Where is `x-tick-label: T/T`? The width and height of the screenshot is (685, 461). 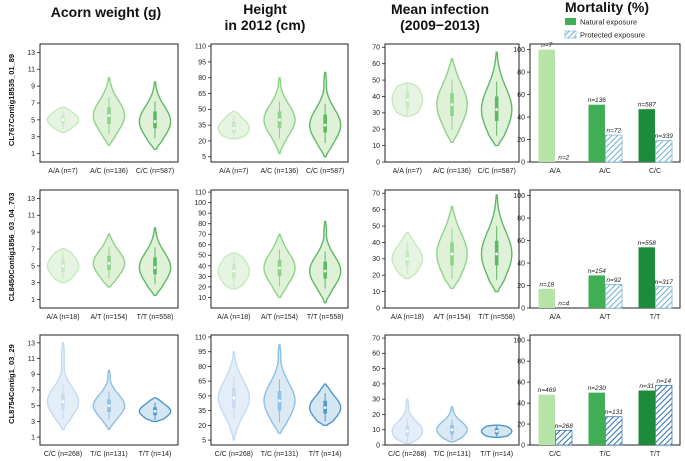
x-tick-label: T/T is located at coordinates (655, 454).